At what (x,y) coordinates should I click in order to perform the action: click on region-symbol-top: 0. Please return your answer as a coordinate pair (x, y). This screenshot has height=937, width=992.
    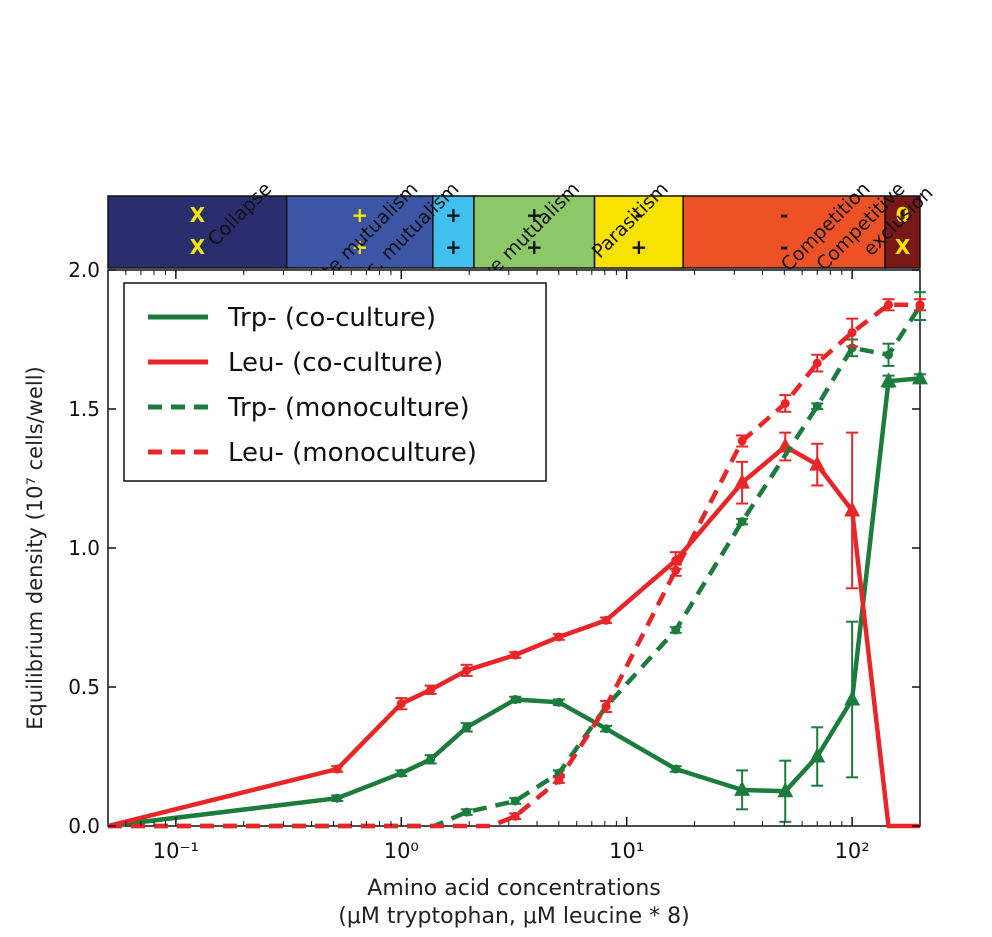
    Looking at the image, I should click on (903, 215).